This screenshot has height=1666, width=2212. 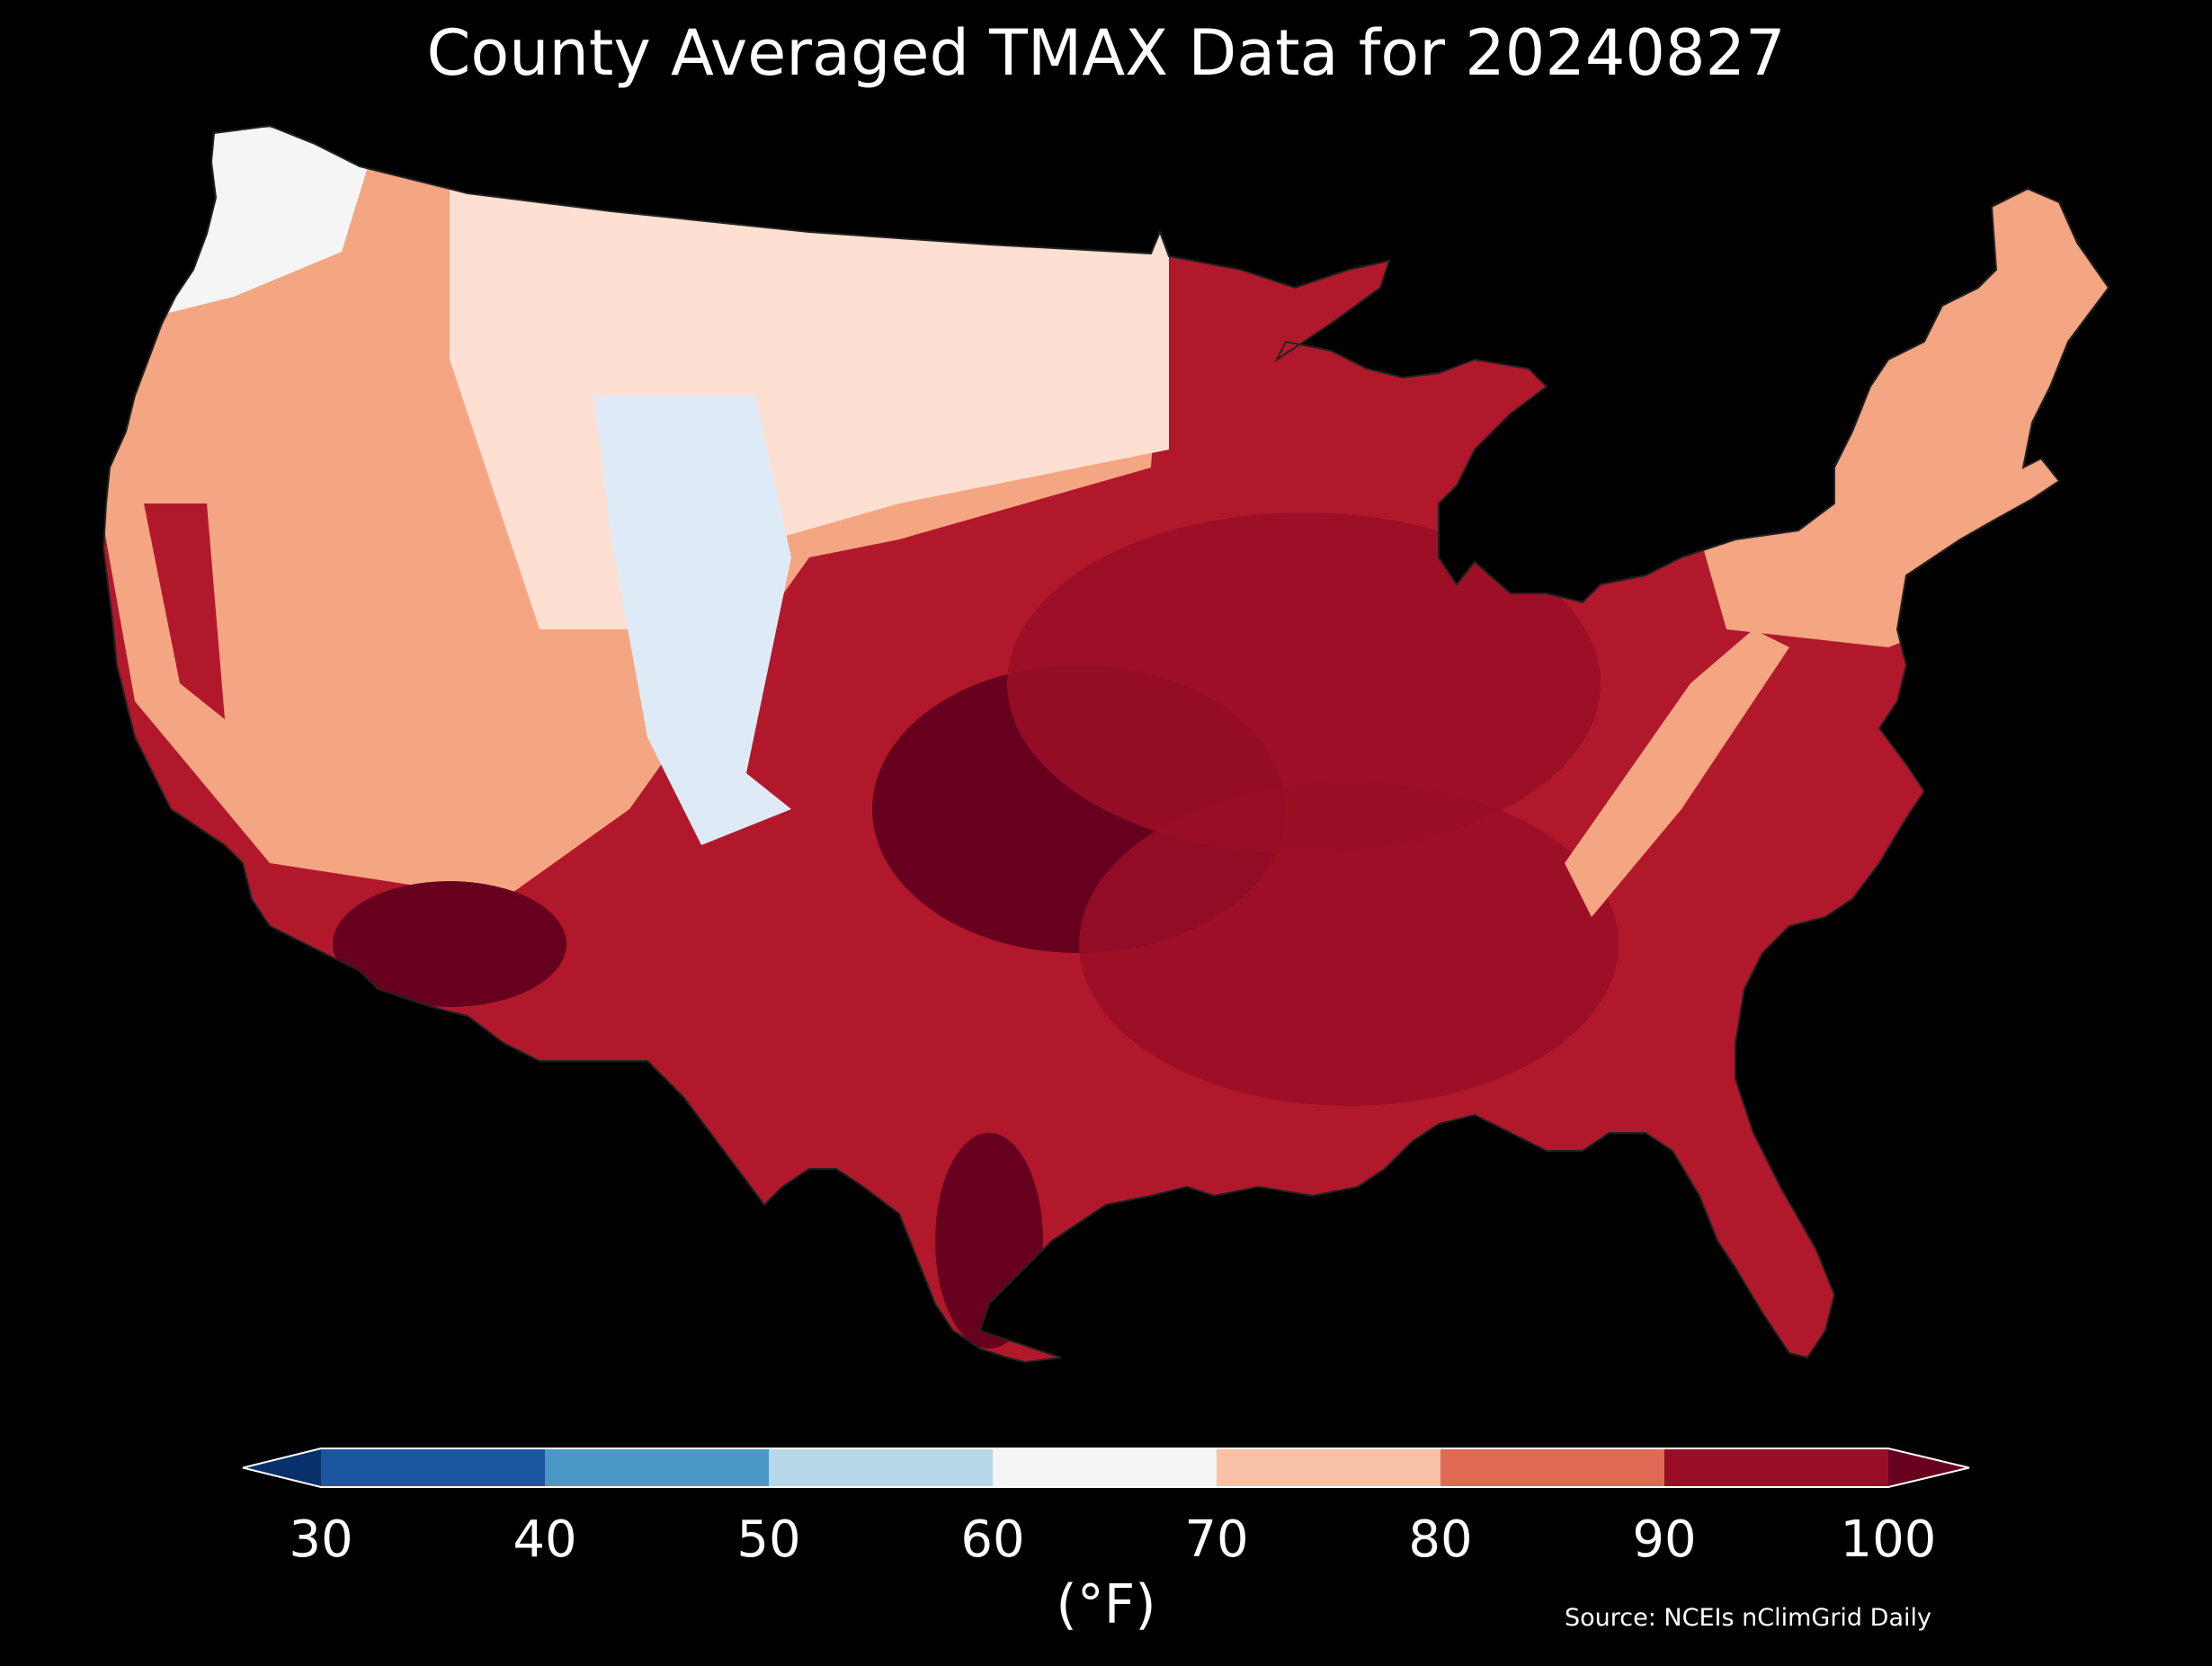 What do you see at coordinates (992, 1540) in the screenshot?
I see `colorbar-tick-label: 60` at bounding box center [992, 1540].